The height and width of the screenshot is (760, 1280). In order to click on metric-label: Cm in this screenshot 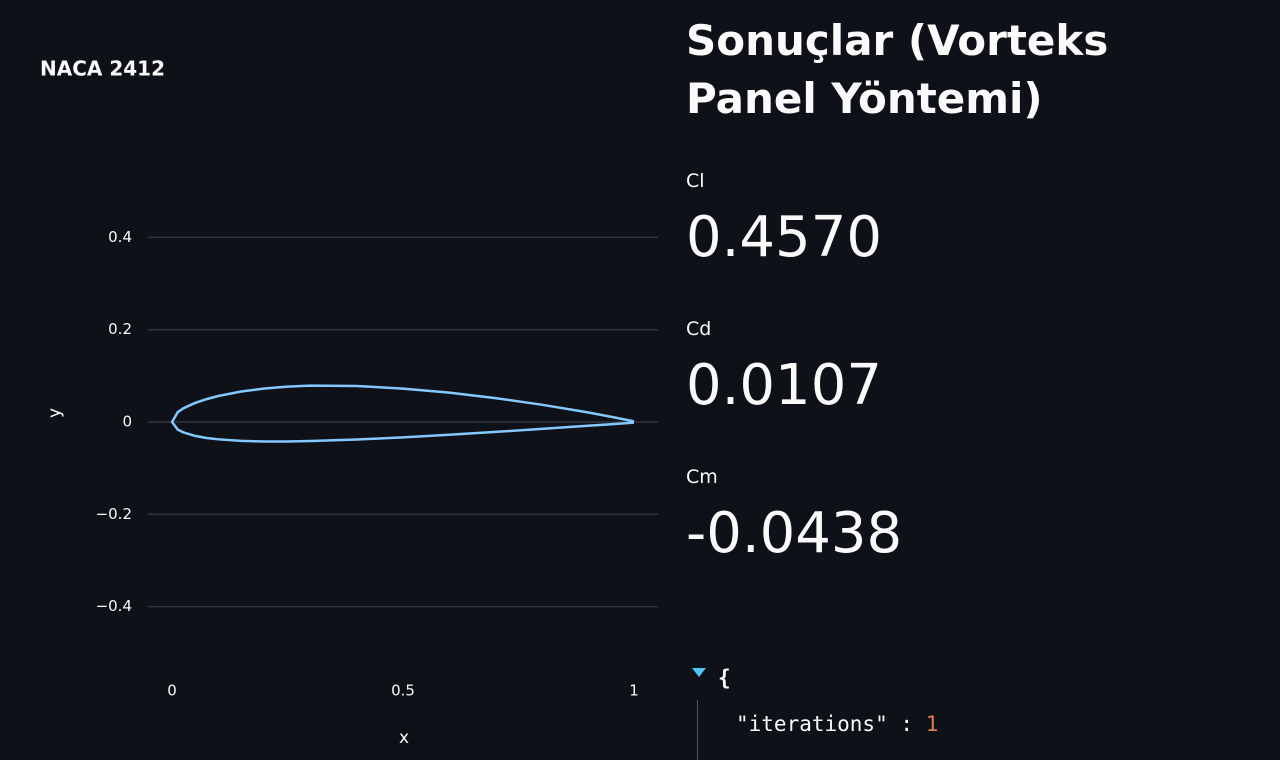, I will do `click(702, 477)`.